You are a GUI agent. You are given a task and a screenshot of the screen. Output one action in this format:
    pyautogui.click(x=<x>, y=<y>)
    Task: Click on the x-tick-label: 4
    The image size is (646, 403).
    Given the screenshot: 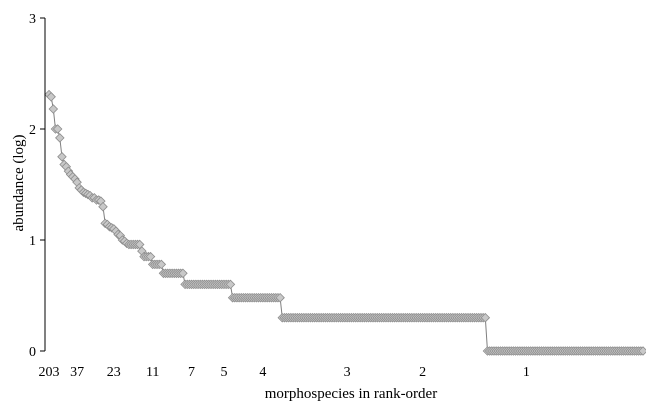 What is the action you would take?
    pyautogui.click(x=262, y=372)
    